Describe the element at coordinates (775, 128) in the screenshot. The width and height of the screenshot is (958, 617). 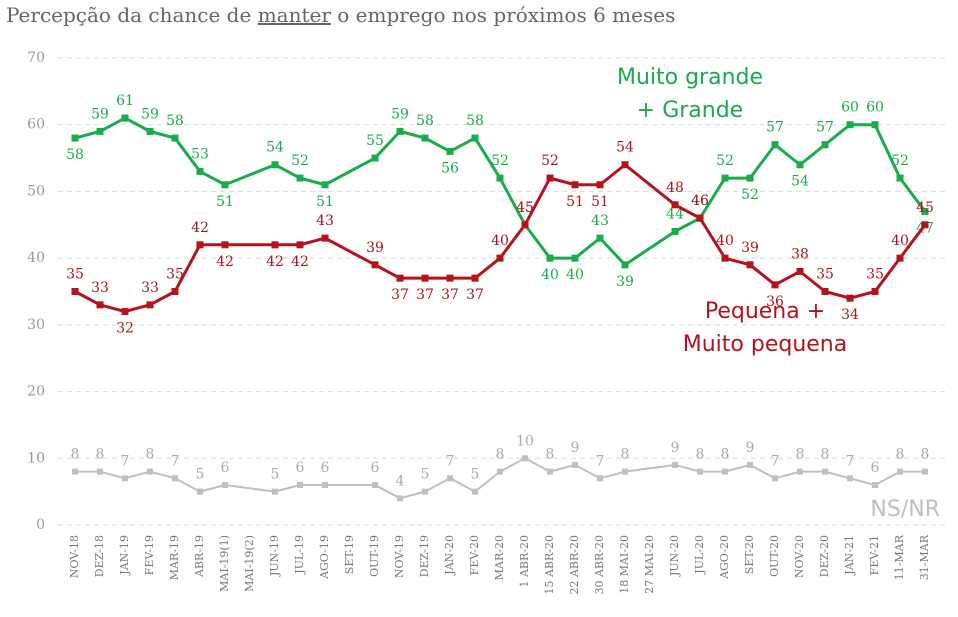
I see `data-label: 57` at that location.